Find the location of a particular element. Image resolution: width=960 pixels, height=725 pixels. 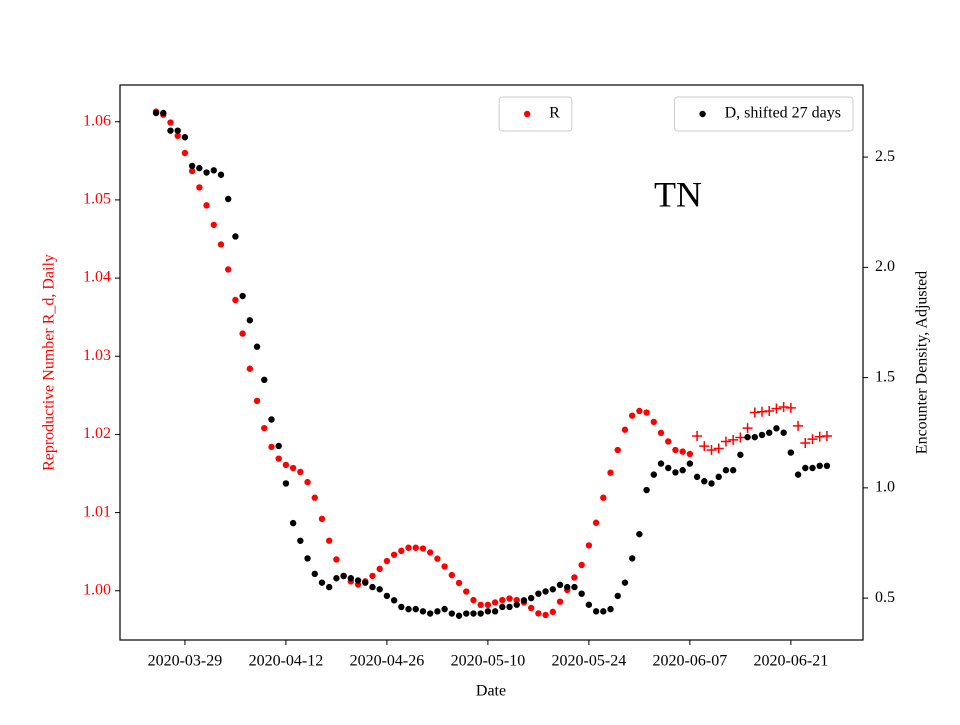

x-tick-label: 2020-03-29 is located at coordinates (185, 661).